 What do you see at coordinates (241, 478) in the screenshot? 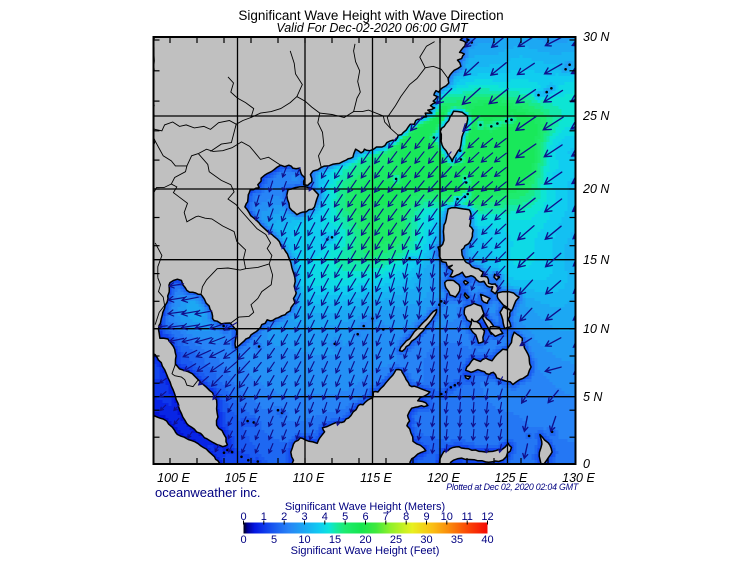
I see `svg-text: 105 E` at bounding box center [241, 478].